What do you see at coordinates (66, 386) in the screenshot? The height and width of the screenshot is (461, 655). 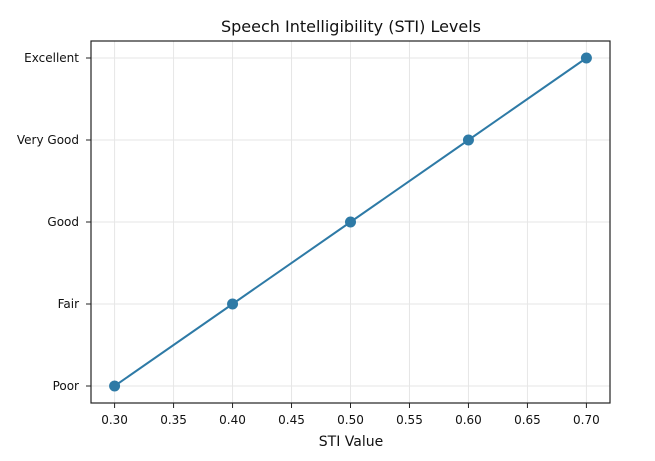 I see `y-tick-label: Poor` at bounding box center [66, 386].